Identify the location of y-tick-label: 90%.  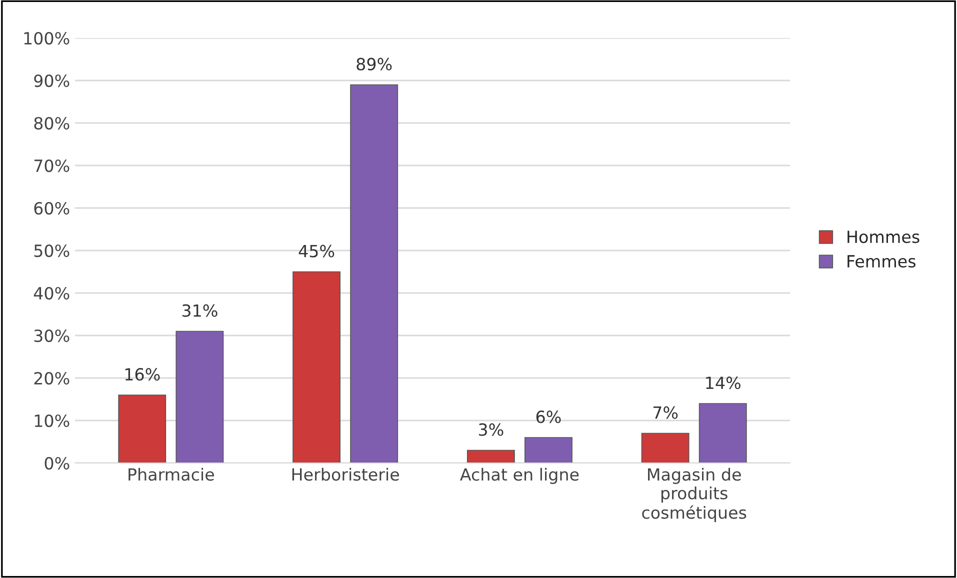
(52, 81).